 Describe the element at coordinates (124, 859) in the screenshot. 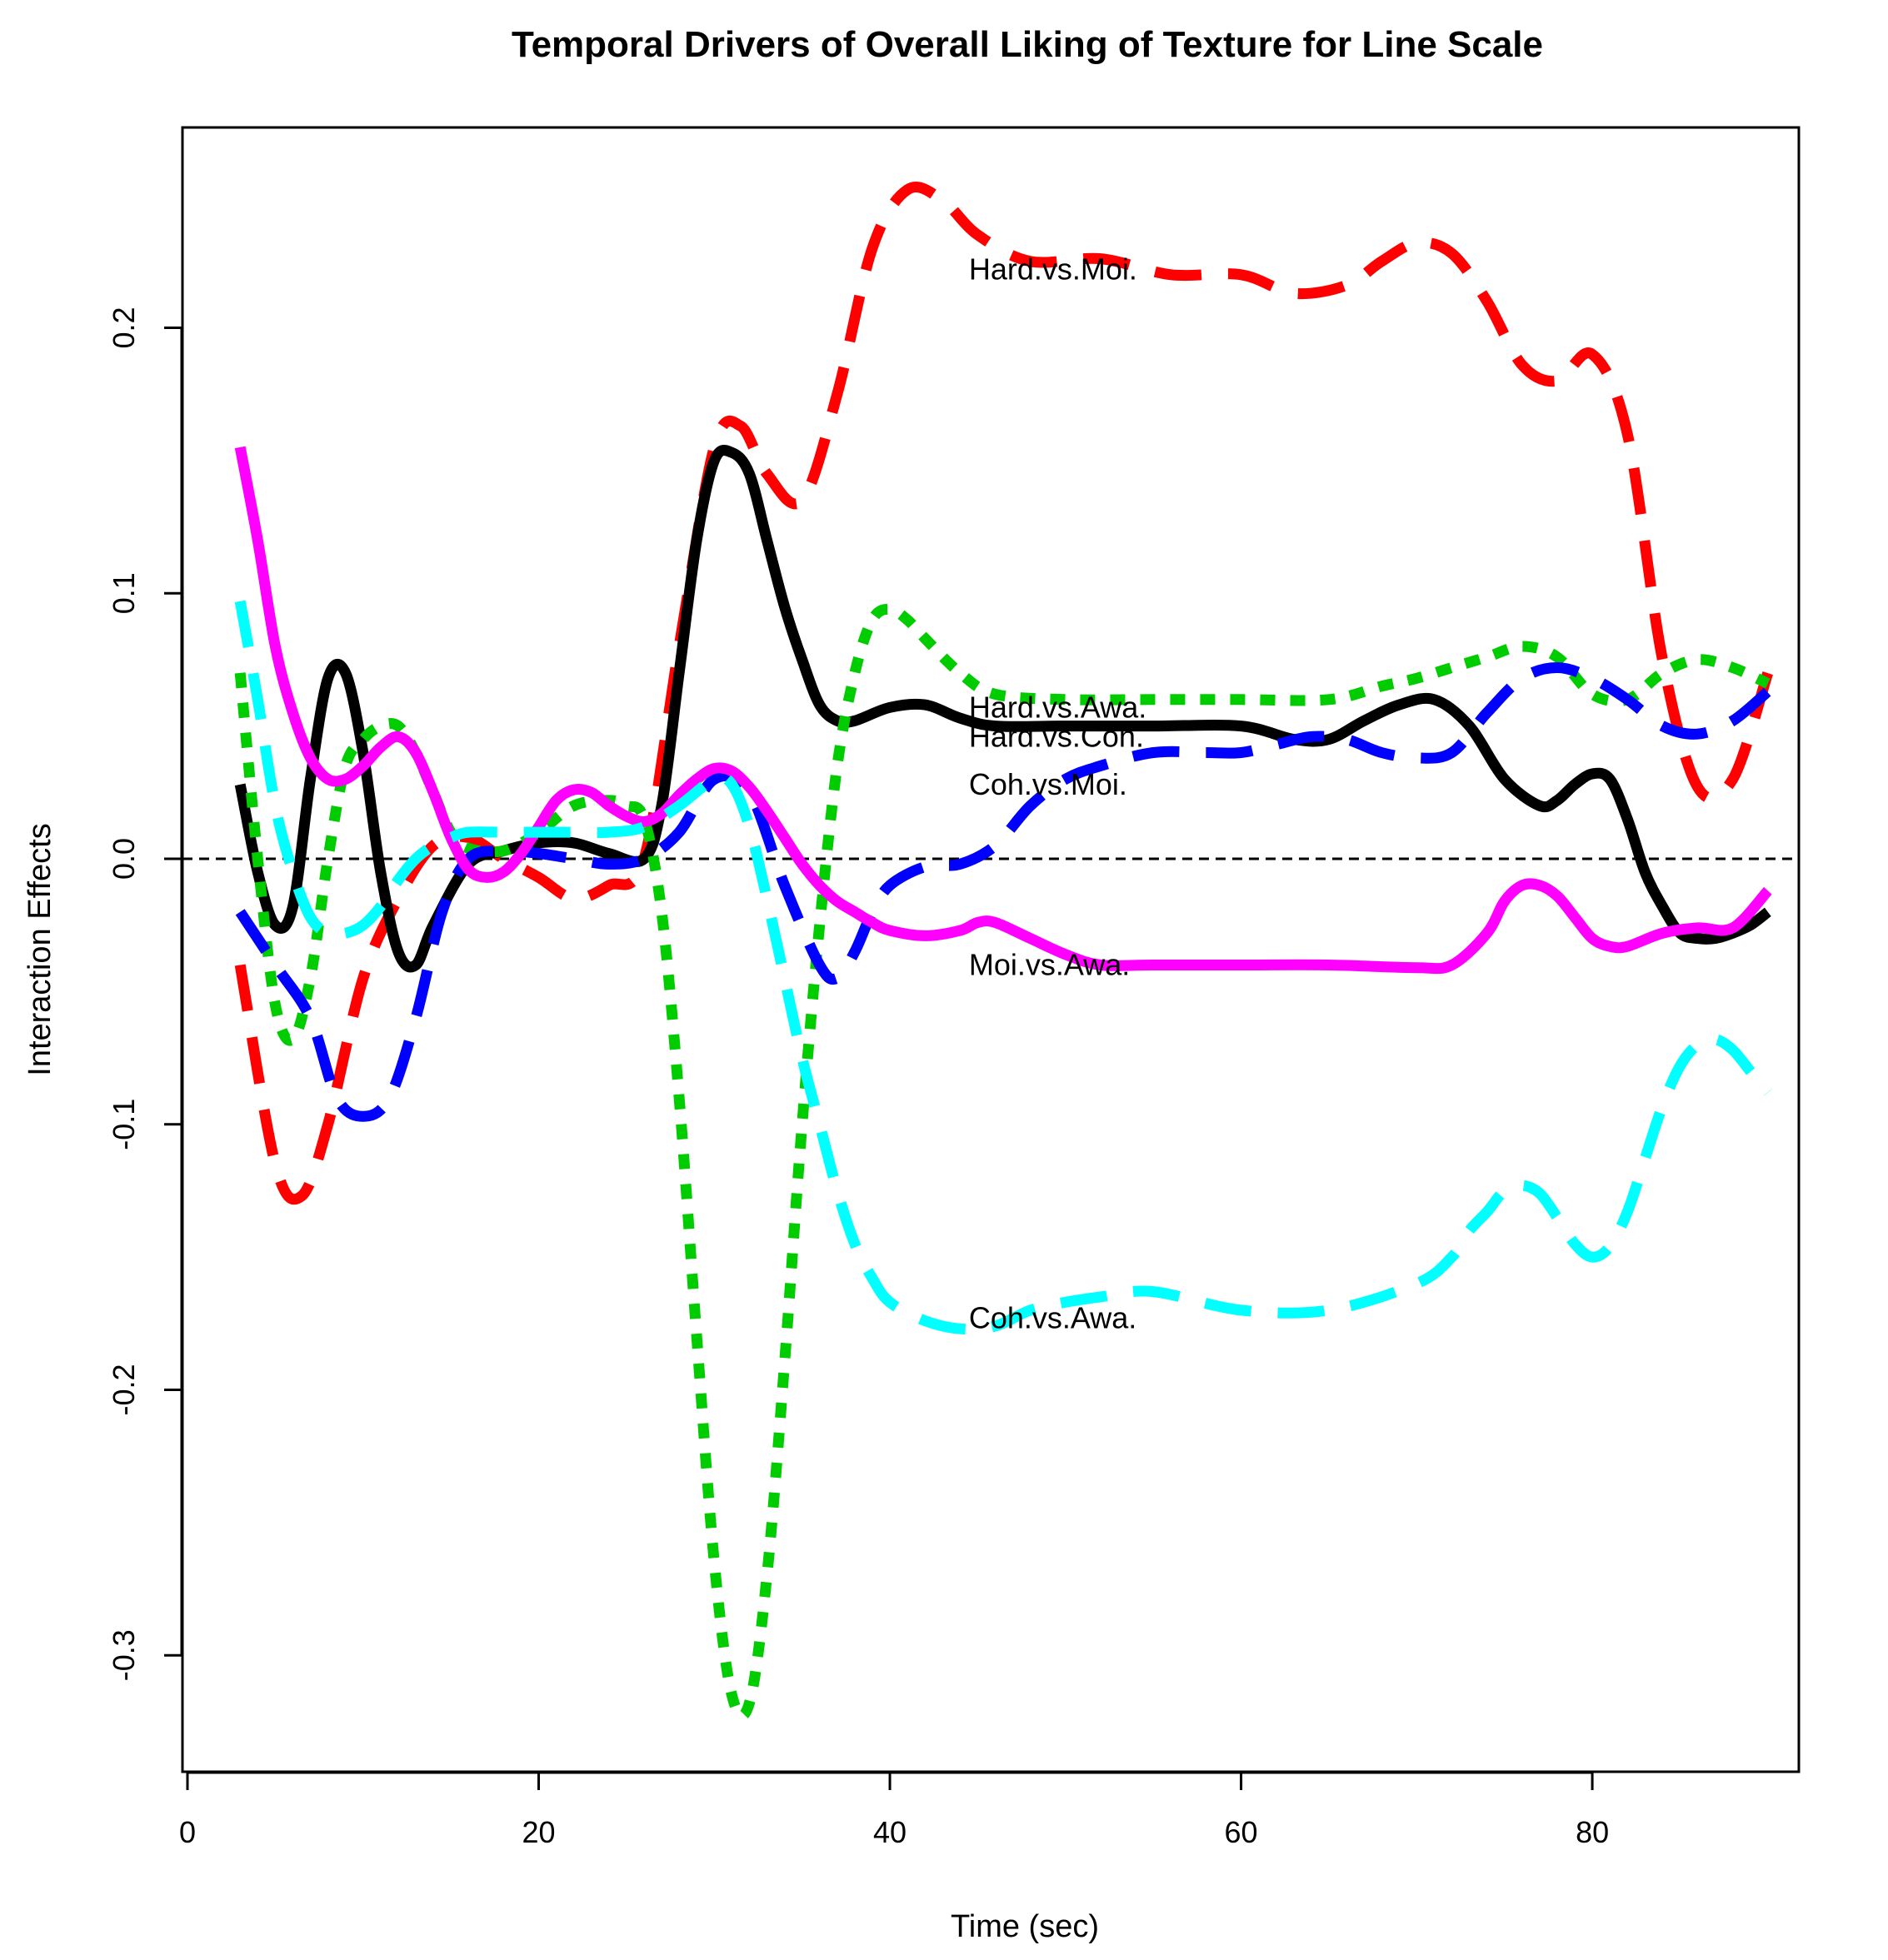

I see `y-tick-label: 0.0` at that location.